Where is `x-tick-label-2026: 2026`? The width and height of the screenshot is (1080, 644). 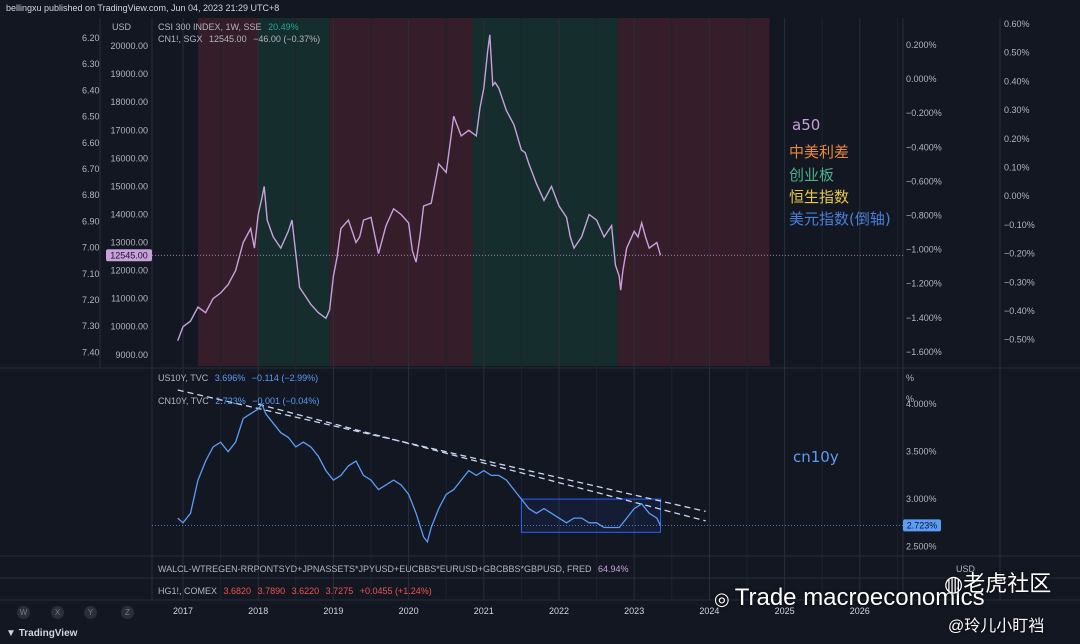
x-tick-label-2026: 2026 is located at coordinates (860, 611).